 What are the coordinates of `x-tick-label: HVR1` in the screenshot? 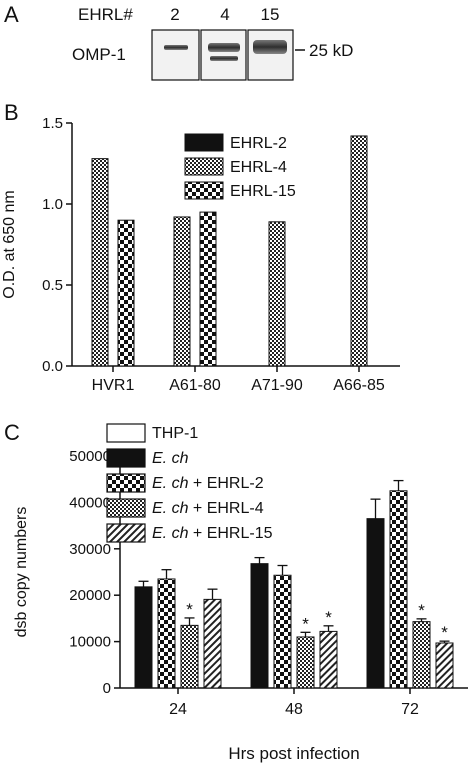 It's located at (113, 385).